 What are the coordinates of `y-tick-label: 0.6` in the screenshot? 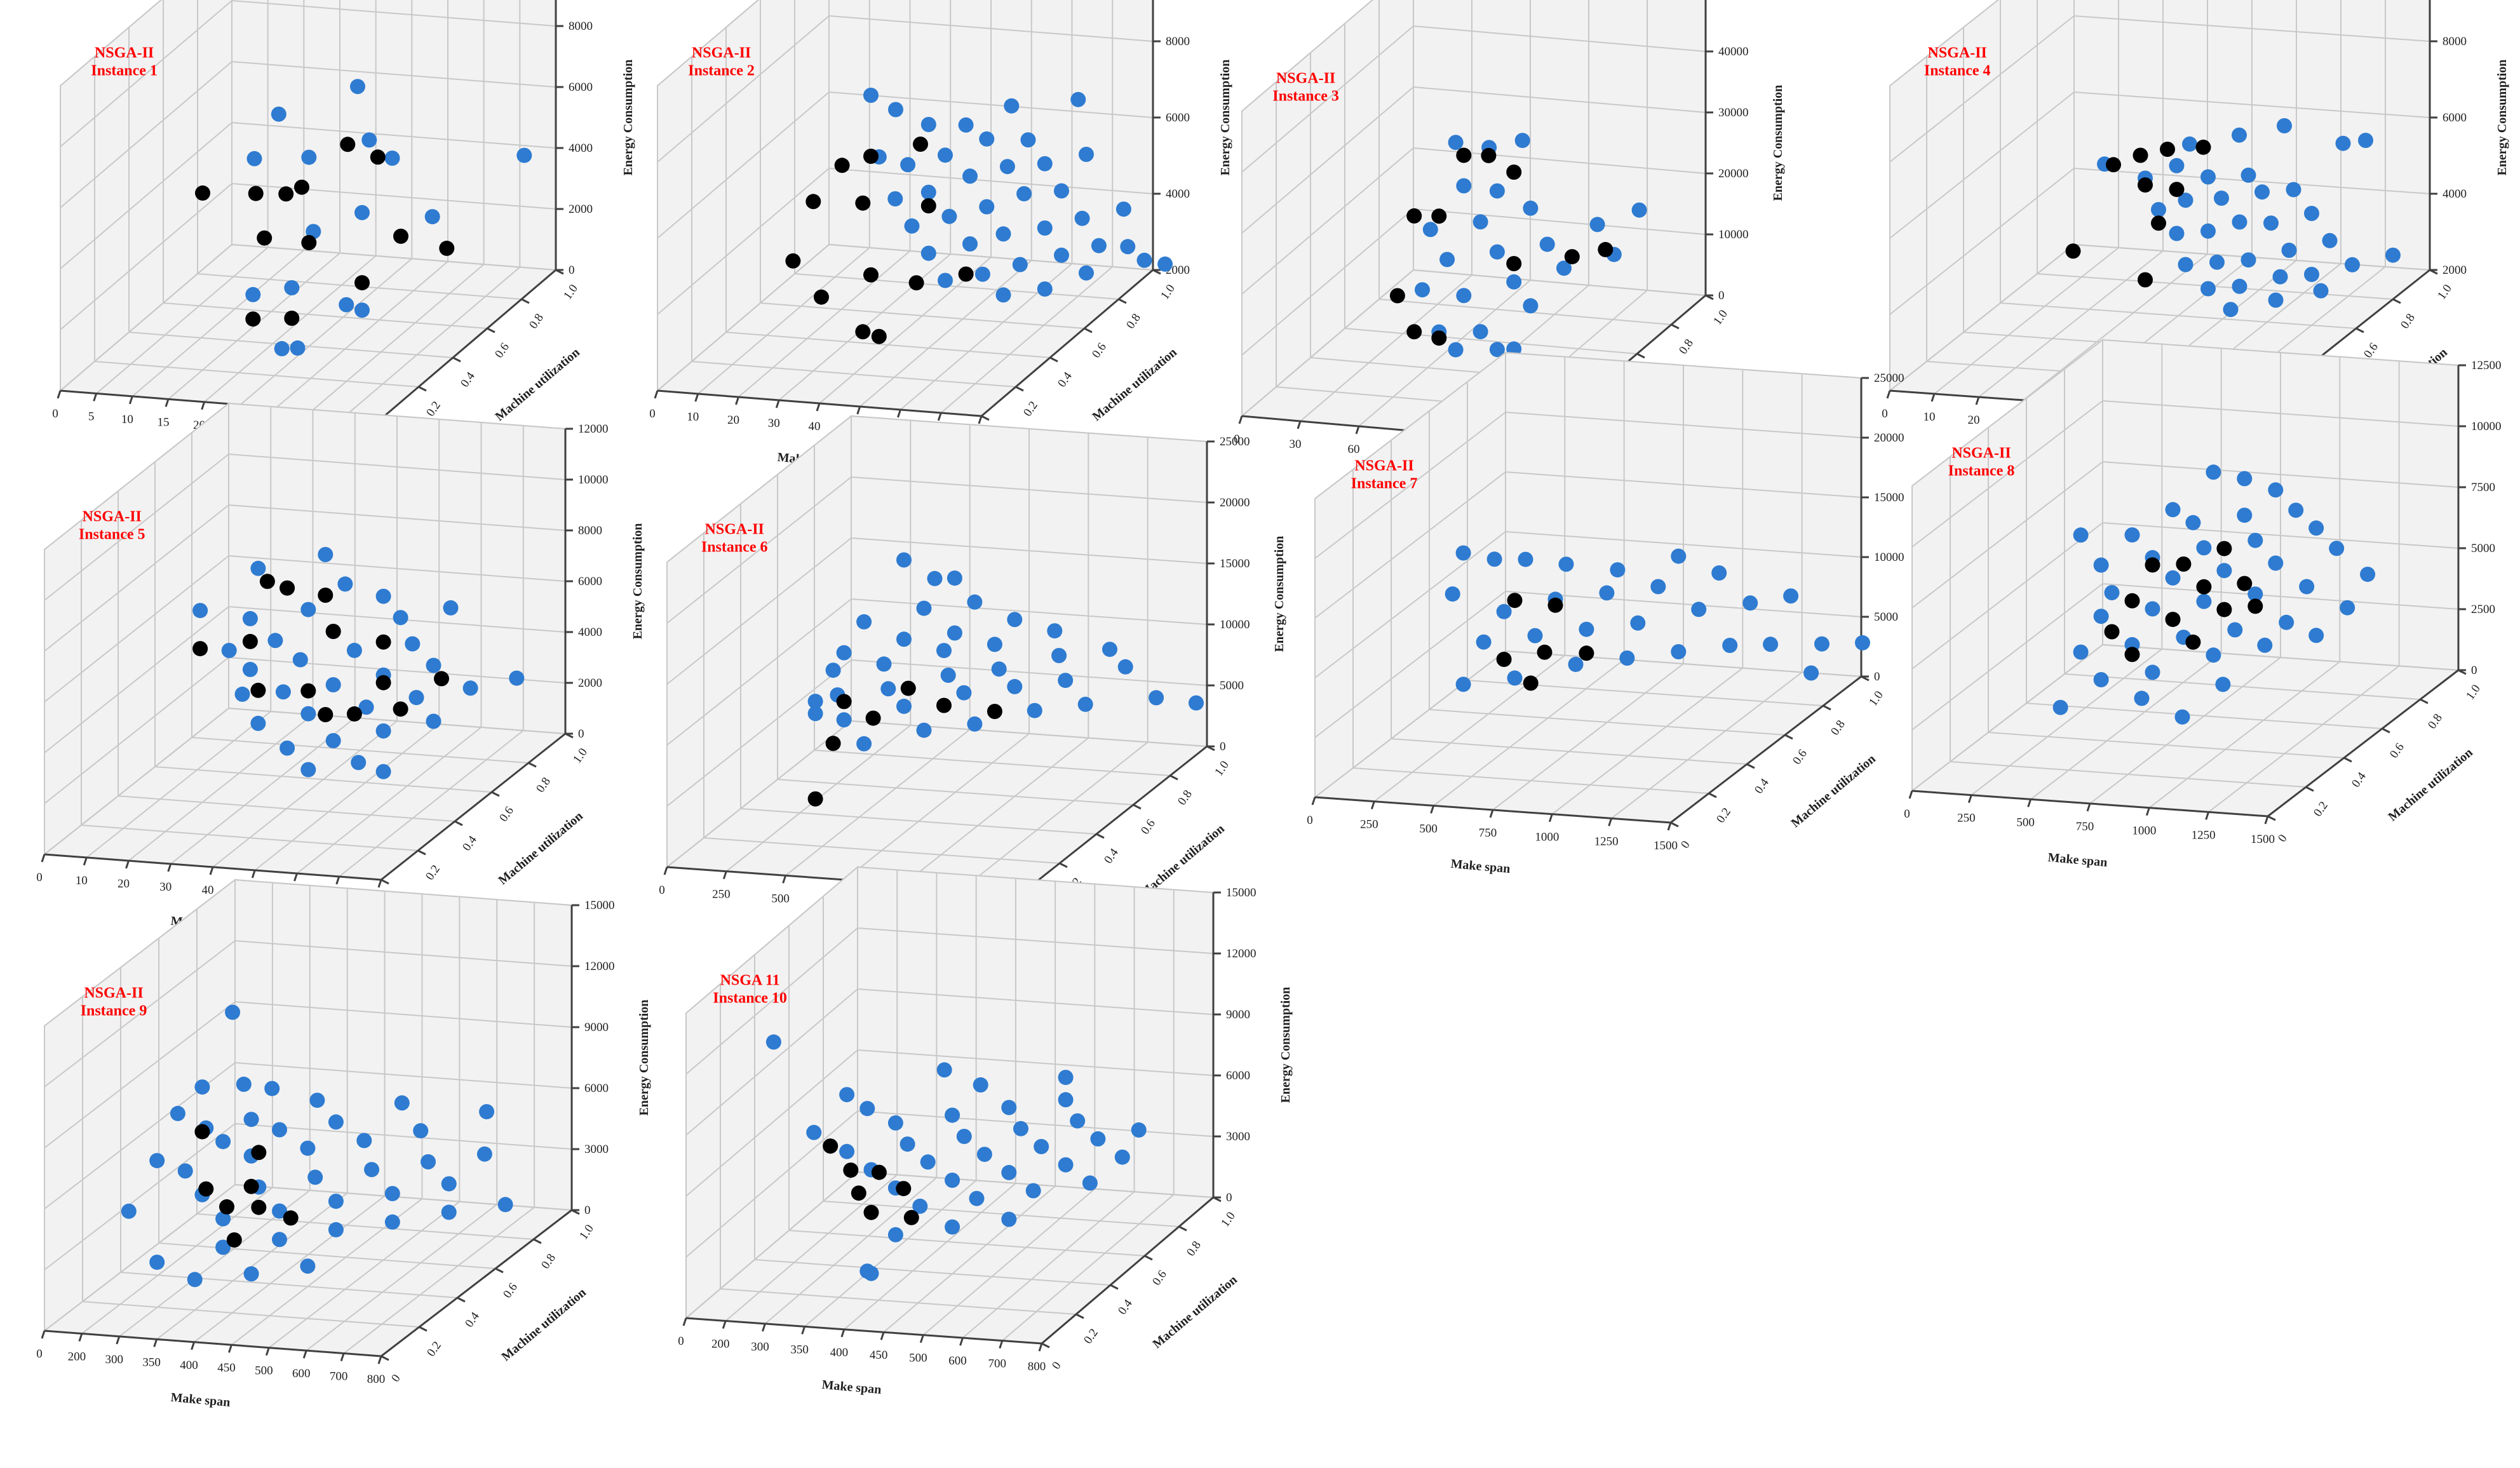 It's located at (1148, 827).